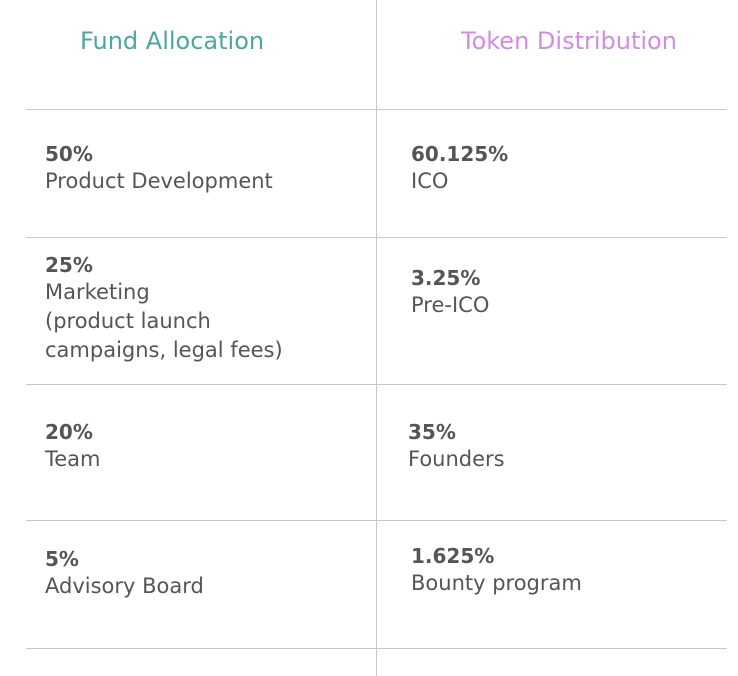  Describe the element at coordinates (172, 41) in the screenshot. I see `fund-allocation-heading: Fund Allocation` at that location.